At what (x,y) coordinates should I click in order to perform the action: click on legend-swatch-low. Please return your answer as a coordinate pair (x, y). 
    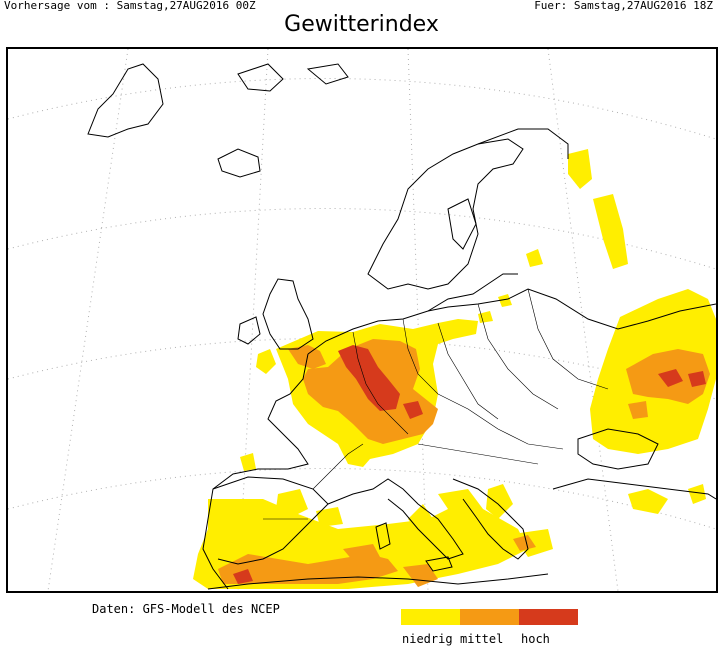
    Looking at the image, I should click on (430, 617).